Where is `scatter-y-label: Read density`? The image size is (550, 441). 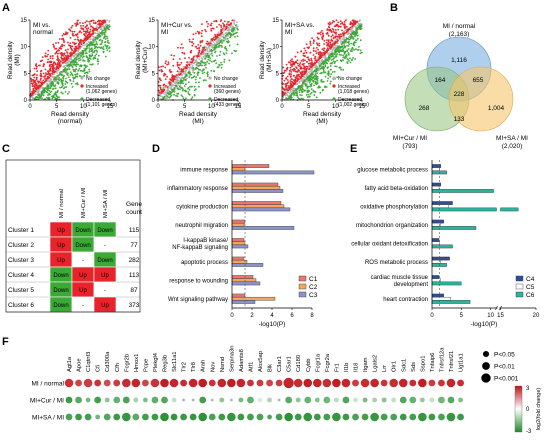
scatter-y-label: Read density is located at coordinates (138, 59).